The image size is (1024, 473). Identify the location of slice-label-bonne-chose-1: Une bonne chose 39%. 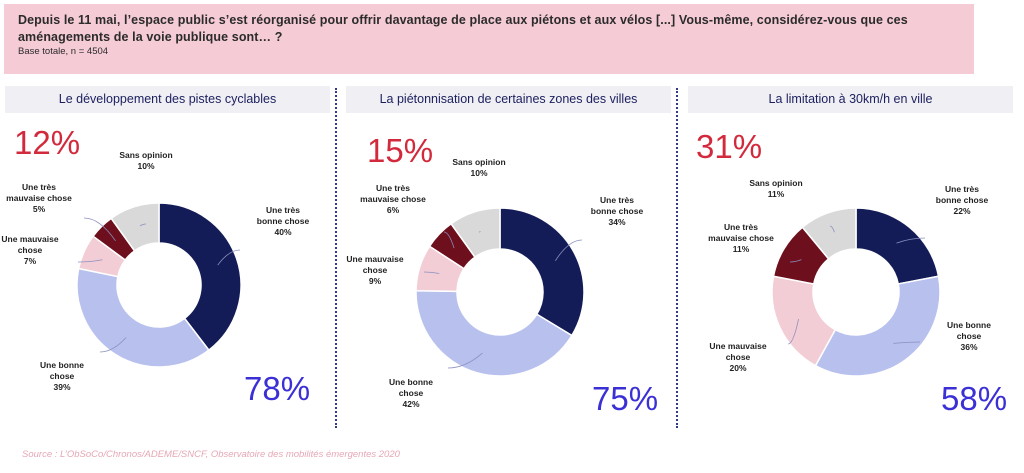
(62, 376).